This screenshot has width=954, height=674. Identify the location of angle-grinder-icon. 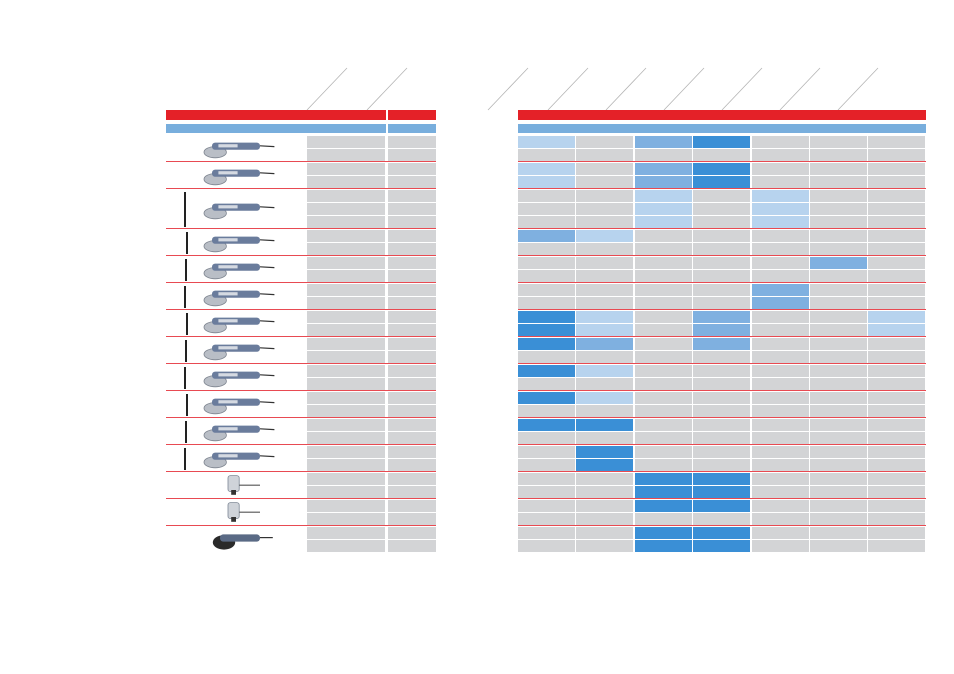
(236, 434).